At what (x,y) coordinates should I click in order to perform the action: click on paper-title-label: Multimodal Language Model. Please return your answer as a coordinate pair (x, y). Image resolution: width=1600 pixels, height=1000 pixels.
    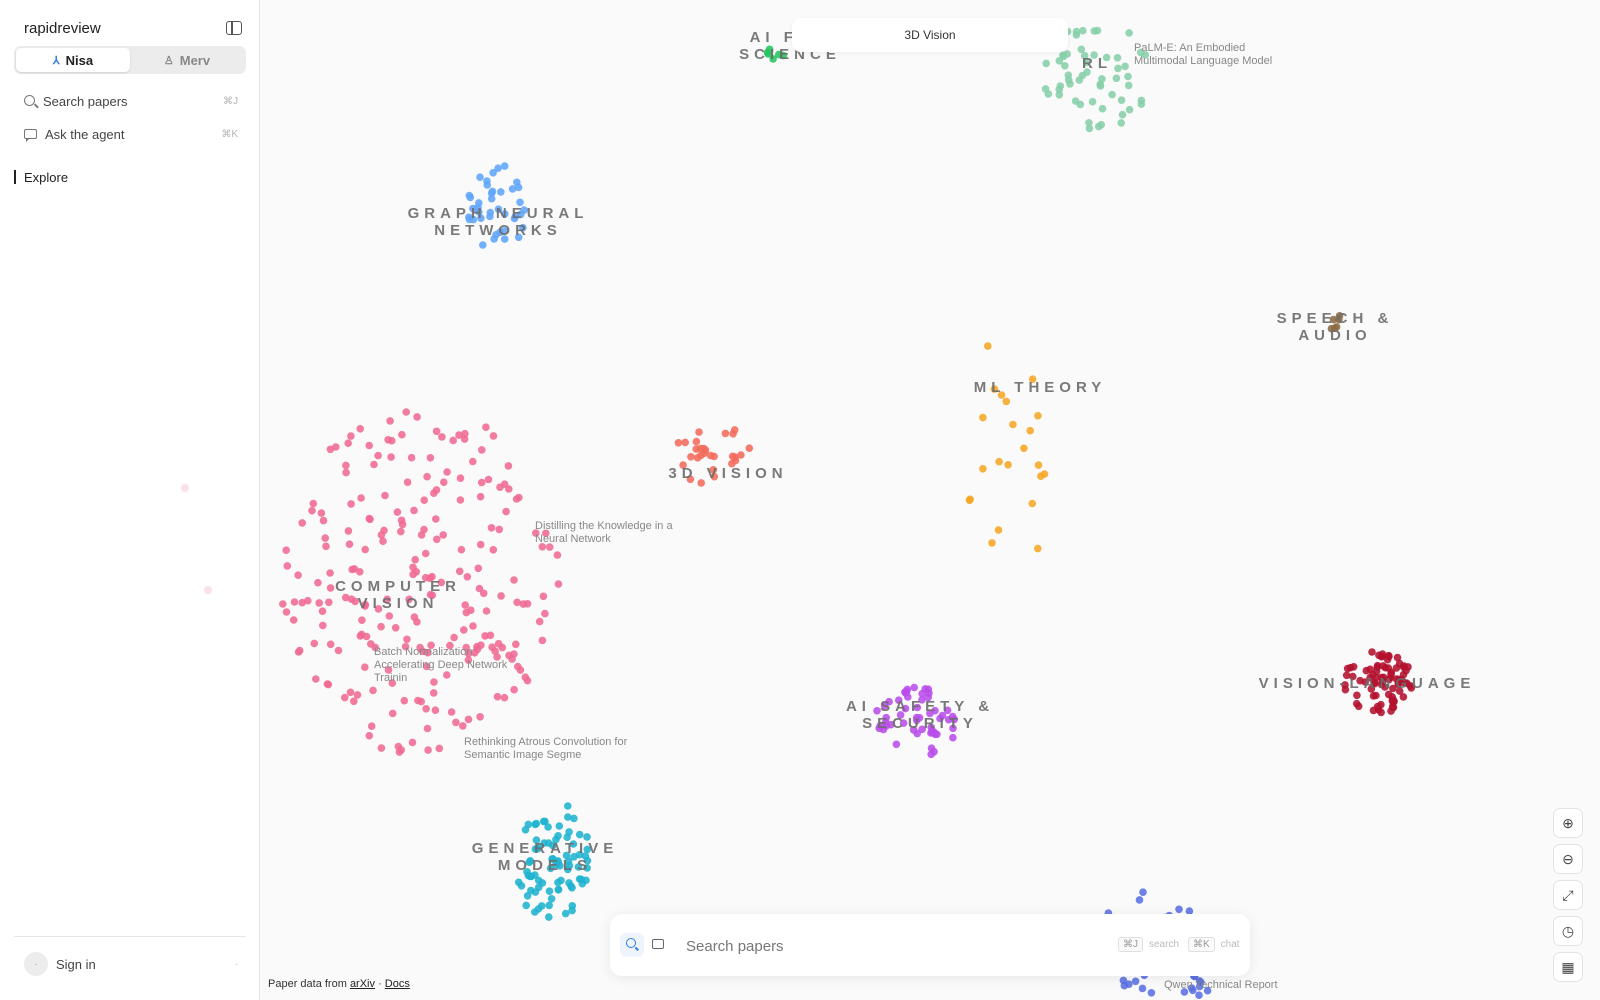
    Looking at the image, I should click on (1203, 61).